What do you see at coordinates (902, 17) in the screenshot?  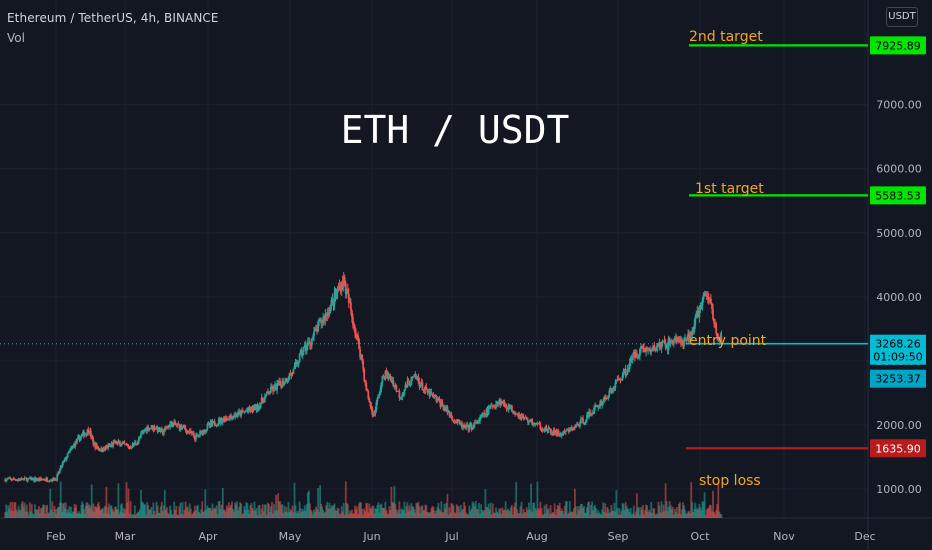 I see `currency-button: USDT` at bounding box center [902, 17].